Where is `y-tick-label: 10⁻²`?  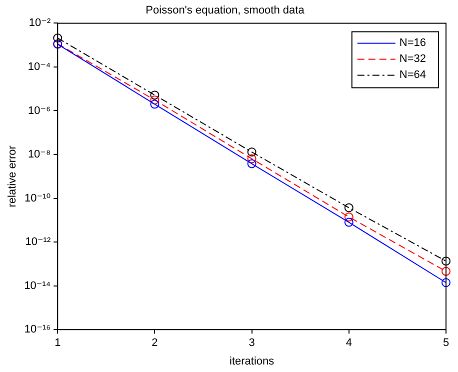
y-tick-label: 10⁻² is located at coordinates (39, 23).